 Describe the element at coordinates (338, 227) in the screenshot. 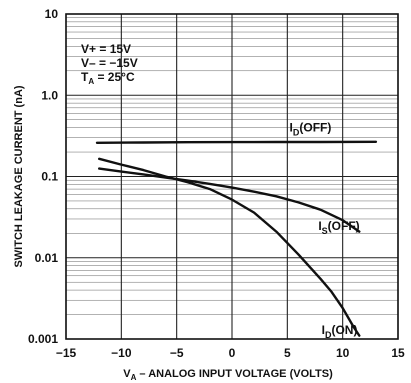

I see `is-off-label: IS(OFF)` at that location.